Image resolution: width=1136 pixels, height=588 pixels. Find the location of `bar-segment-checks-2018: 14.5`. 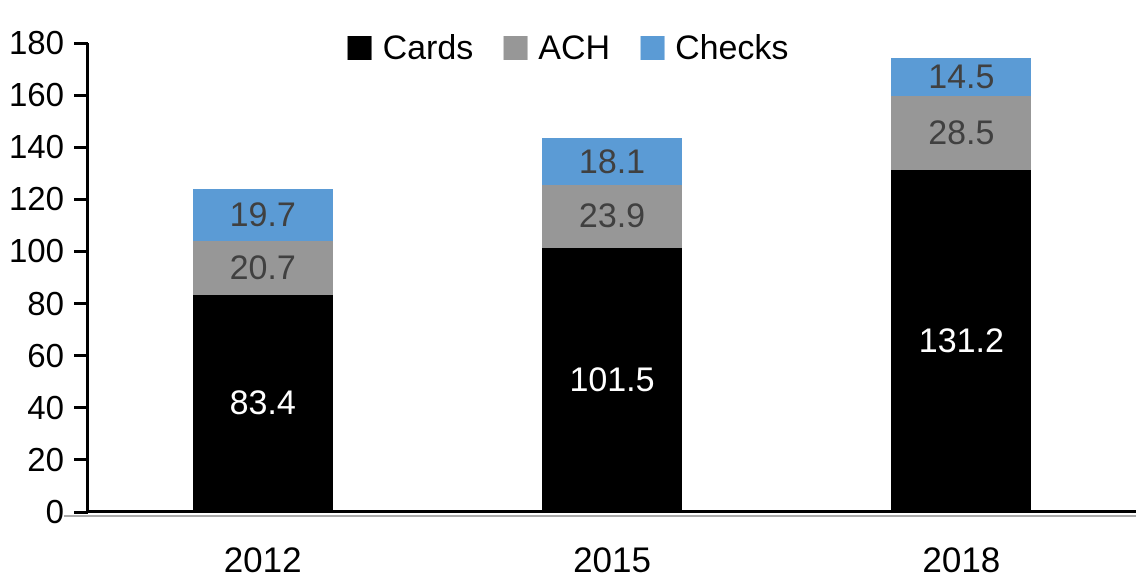

bar-segment-checks-2018: 14.5 is located at coordinates (961, 76).